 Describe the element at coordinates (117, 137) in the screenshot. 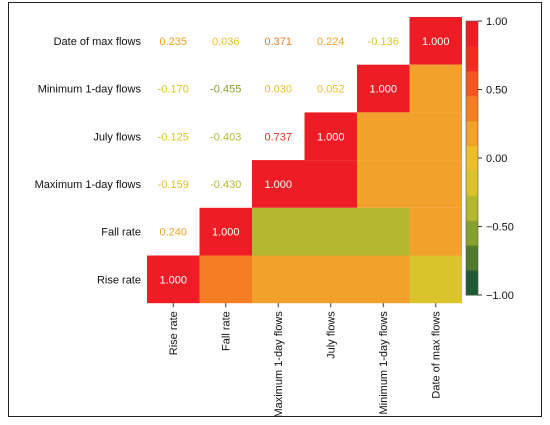

I see `row-label: July flows` at that location.